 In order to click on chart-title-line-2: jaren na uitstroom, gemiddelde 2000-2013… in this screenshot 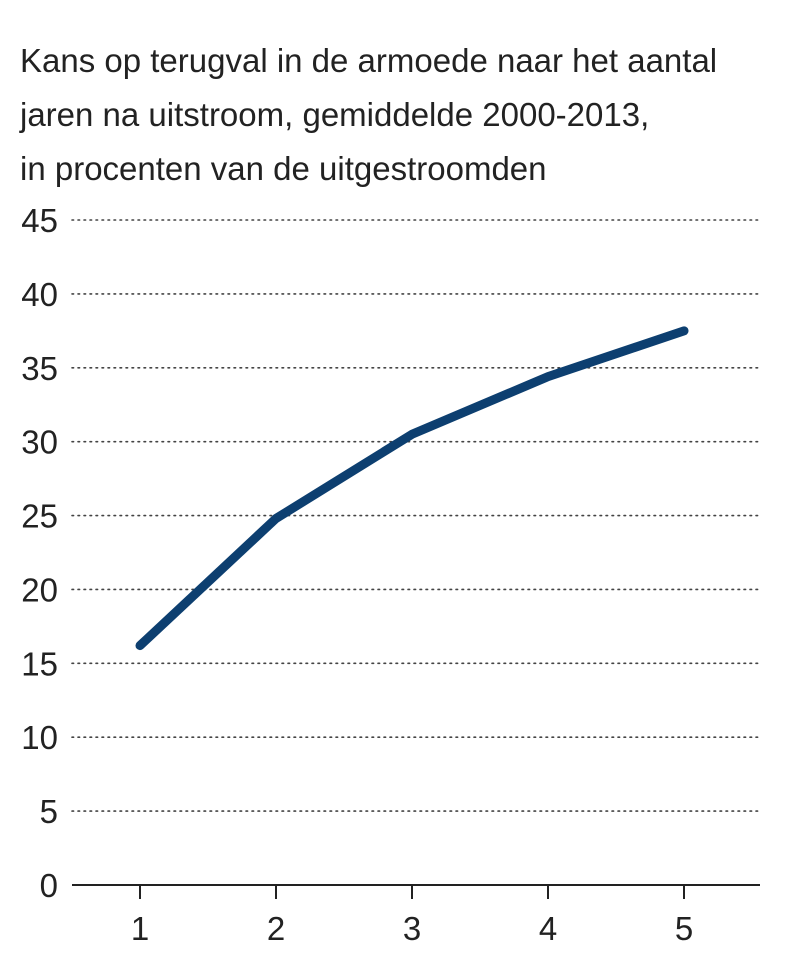, I will do `click(335, 114)`.